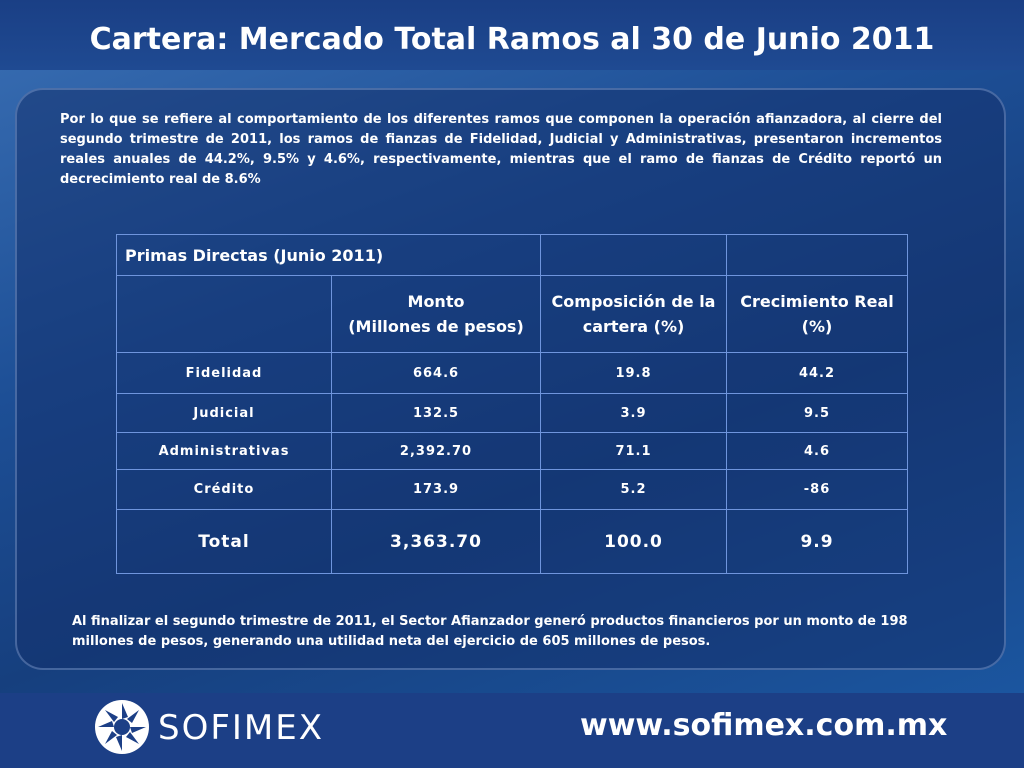  I want to click on table-caption: Primas Directas (Junio 2011), so click(328, 255).